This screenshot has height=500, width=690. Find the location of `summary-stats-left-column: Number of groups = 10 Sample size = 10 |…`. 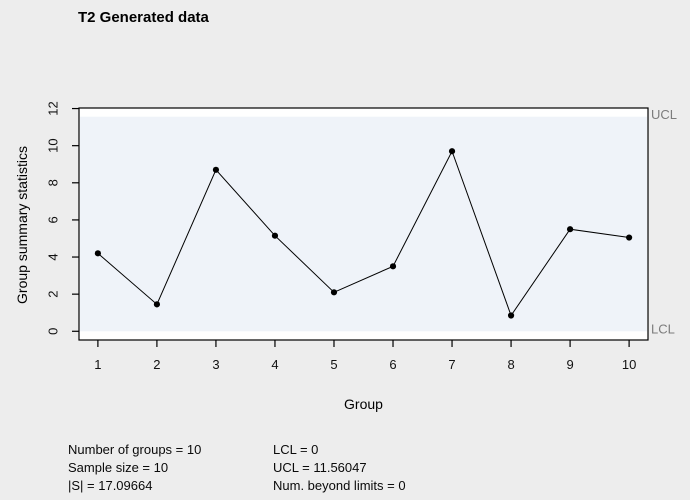

summary-stats-left-column: Number of groups = 10 Sample size = 10 |… is located at coordinates (134, 468).